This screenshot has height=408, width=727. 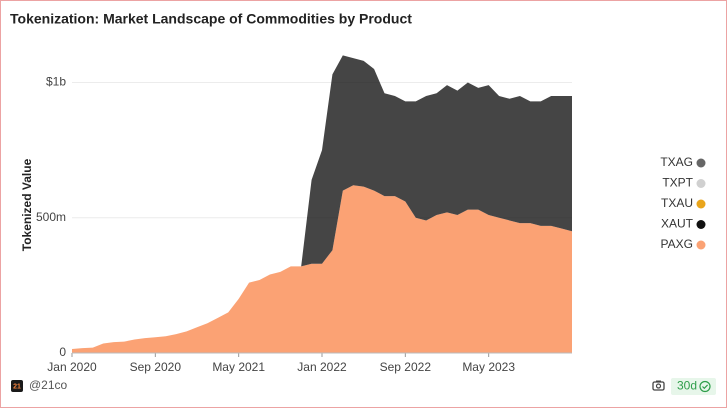 I want to click on x-tick-label: May 2023, so click(x=488, y=367).